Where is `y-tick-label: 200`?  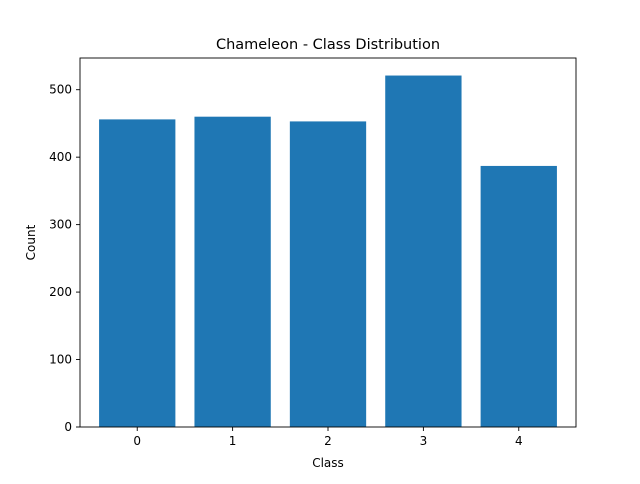
y-tick-label: 200 is located at coordinates (60, 292).